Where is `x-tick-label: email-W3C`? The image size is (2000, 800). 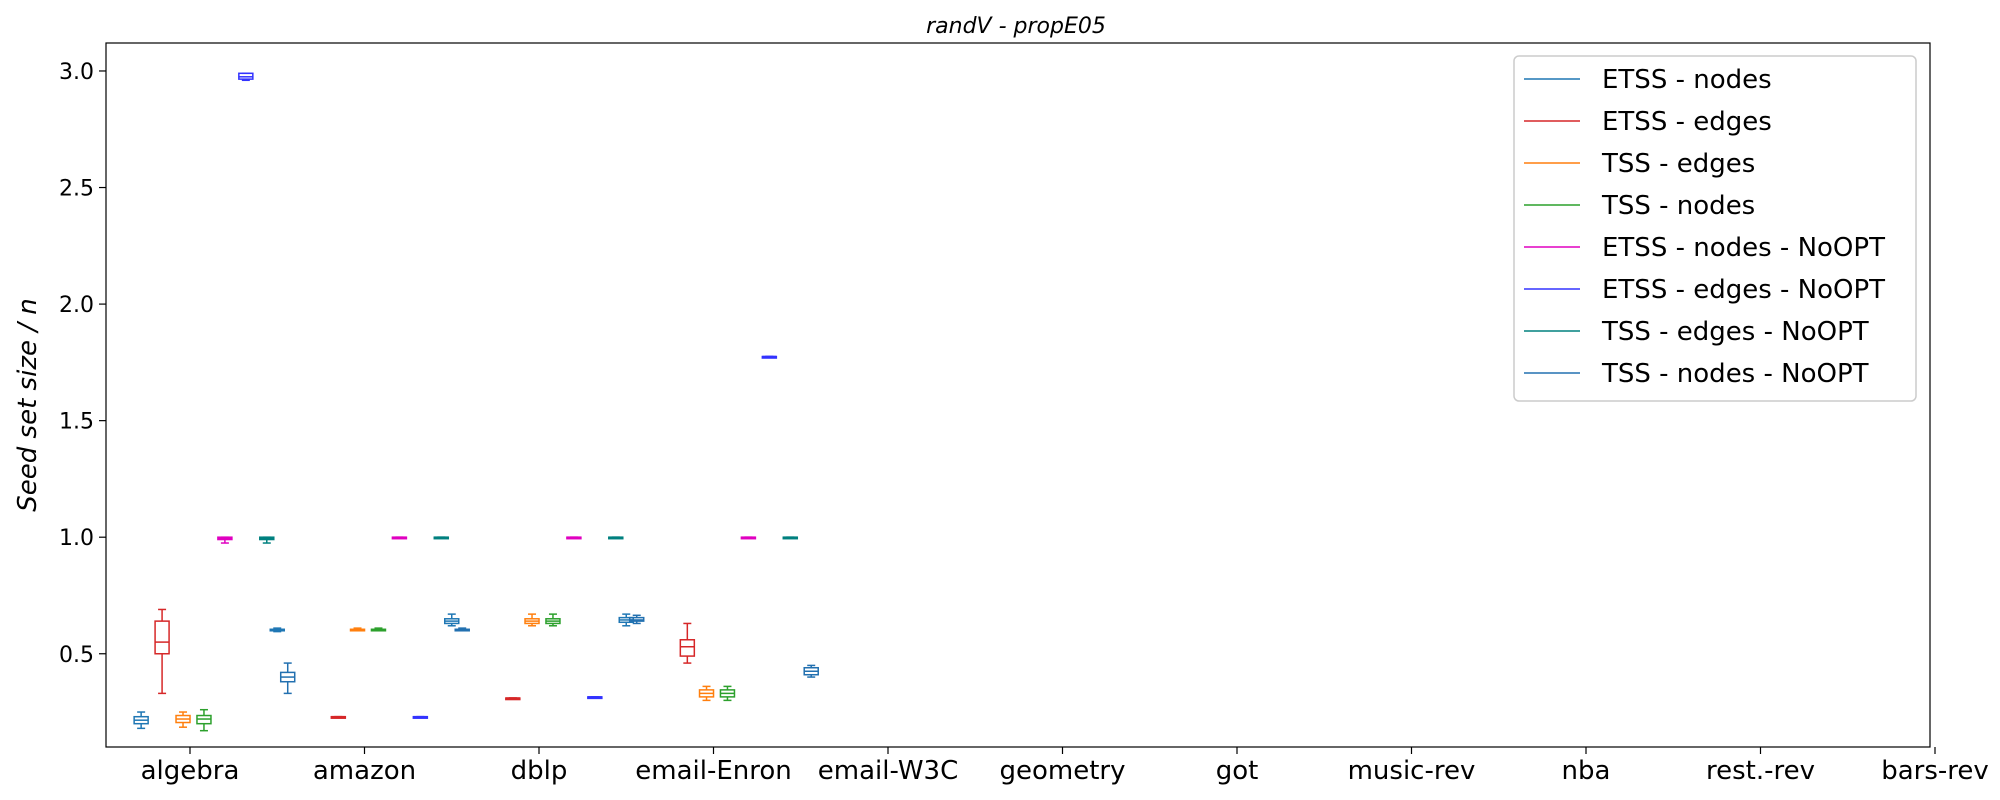
x-tick-label: email-W3C is located at coordinates (888, 771).